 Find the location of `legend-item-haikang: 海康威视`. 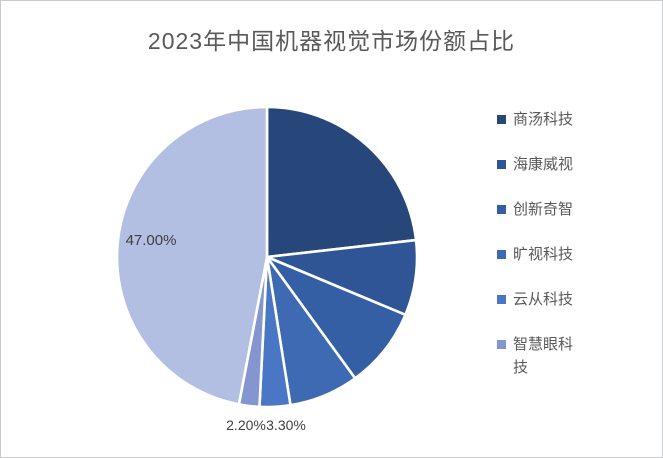

legend-item-haikang: 海康威视 is located at coordinates (537, 165).